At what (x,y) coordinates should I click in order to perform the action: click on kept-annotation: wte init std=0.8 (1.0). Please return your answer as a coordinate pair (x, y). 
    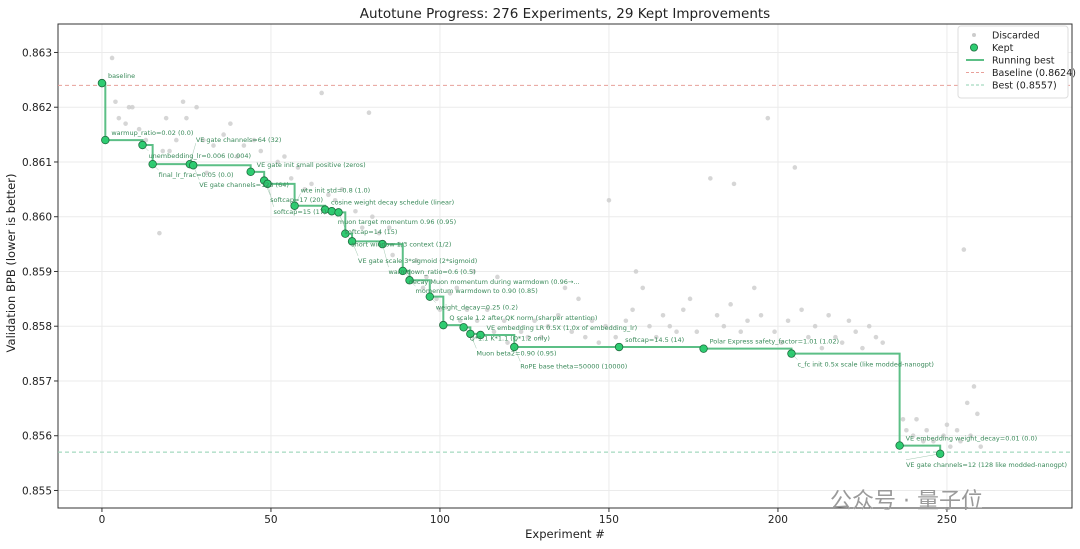
    Looking at the image, I should click on (336, 190).